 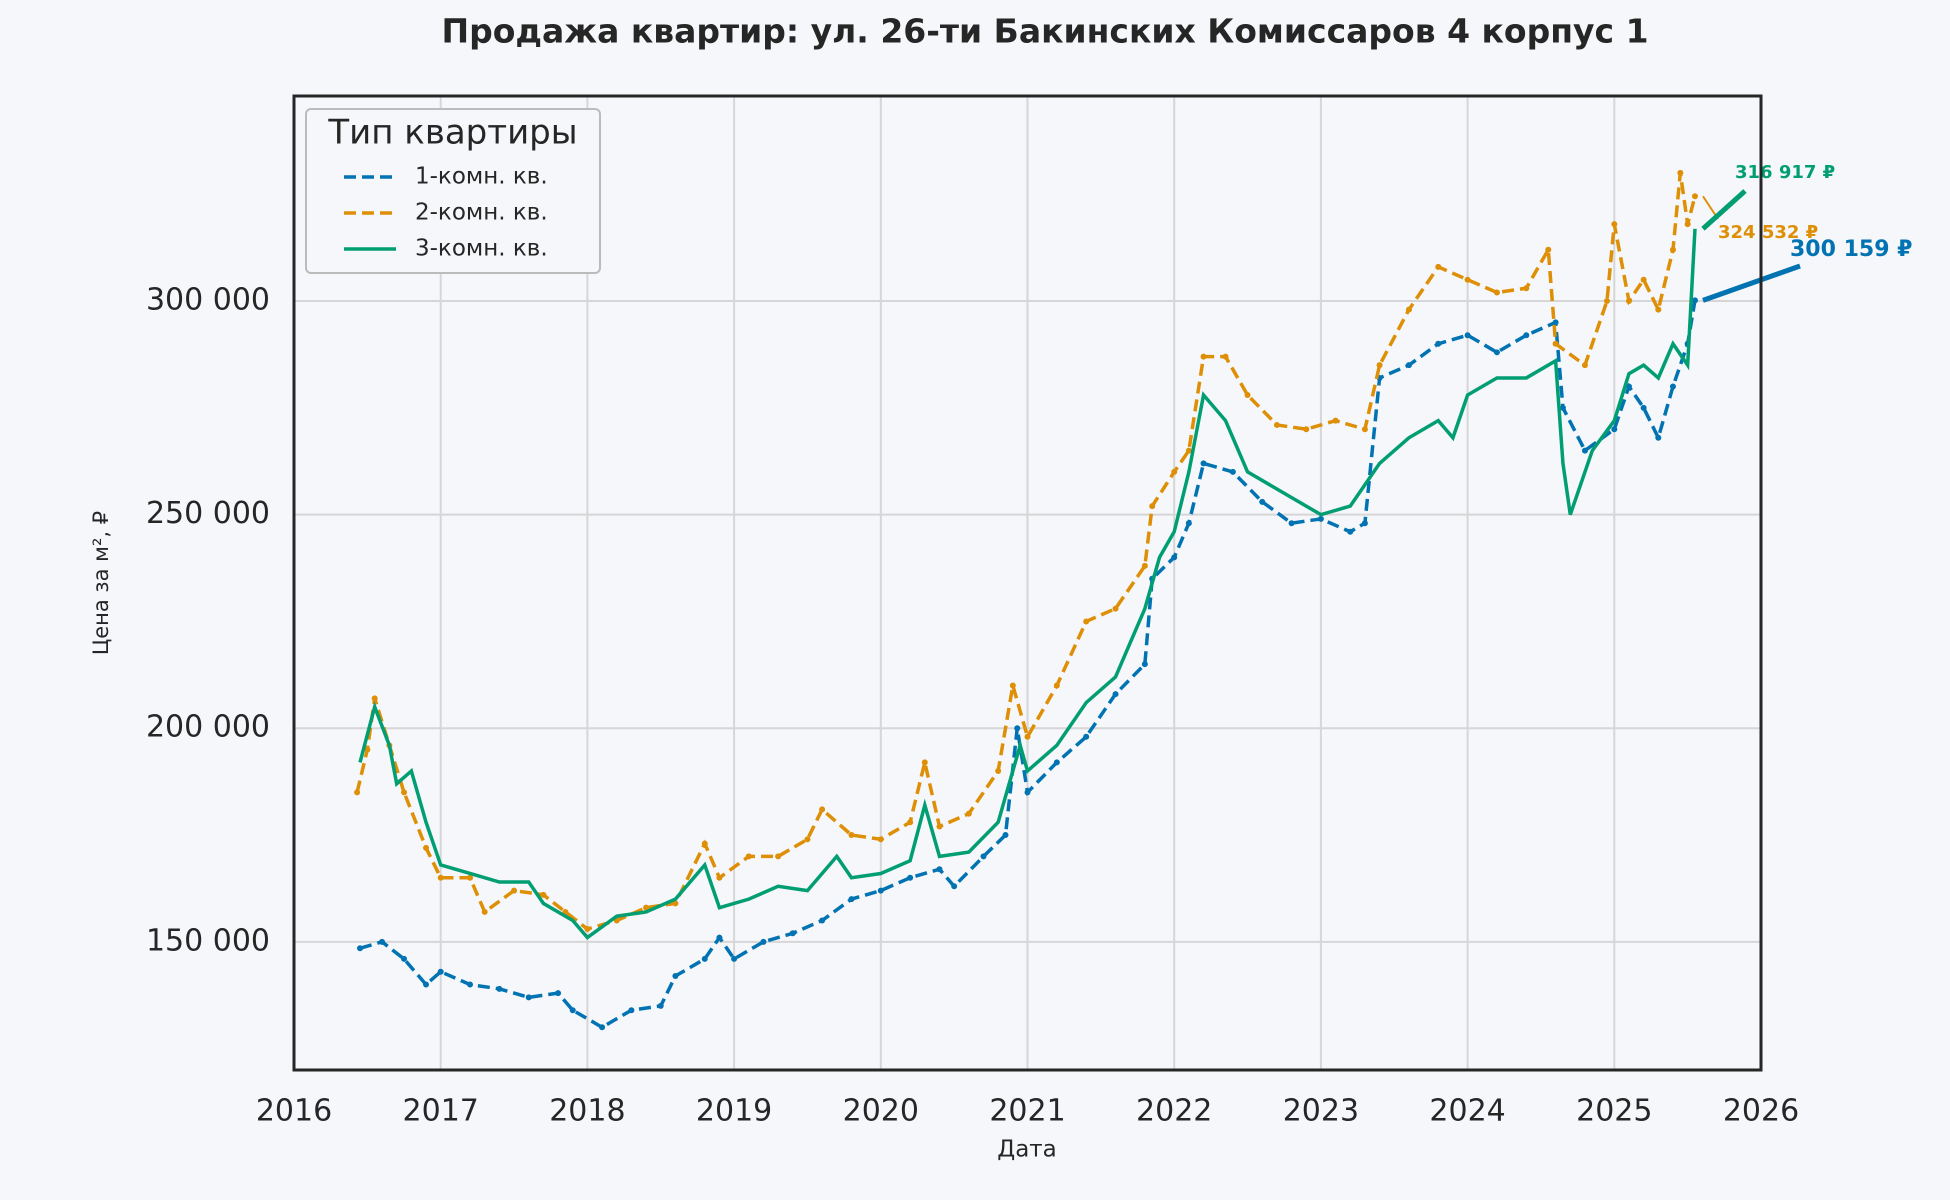 I want to click on x-tick-label: 2025, so click(x=1614, y=1111).